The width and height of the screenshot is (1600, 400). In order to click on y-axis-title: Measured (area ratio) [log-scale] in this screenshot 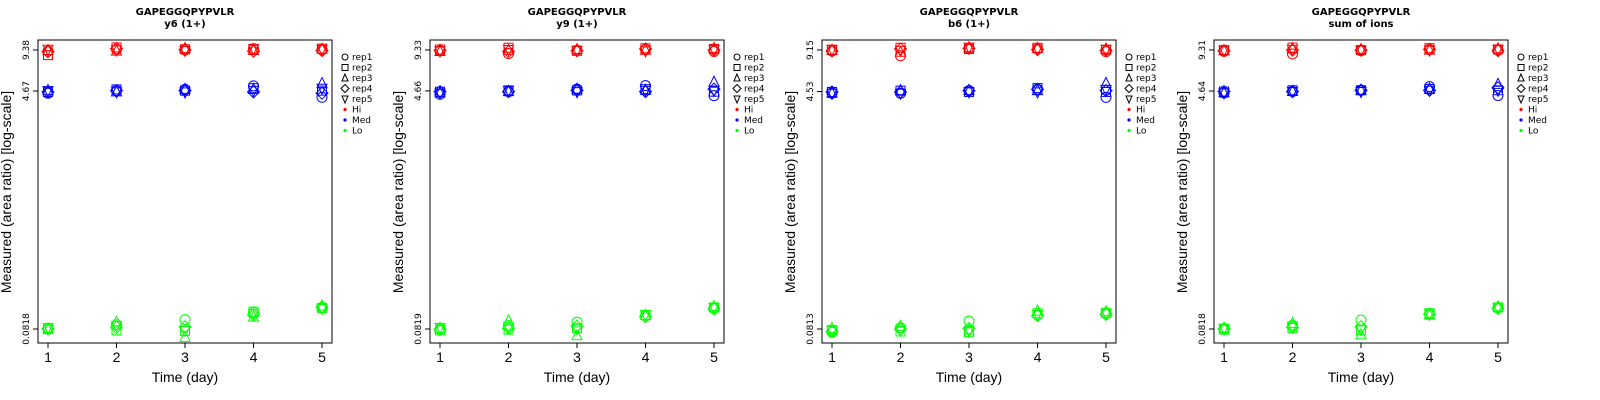, I will do `click(1182, 192)`.